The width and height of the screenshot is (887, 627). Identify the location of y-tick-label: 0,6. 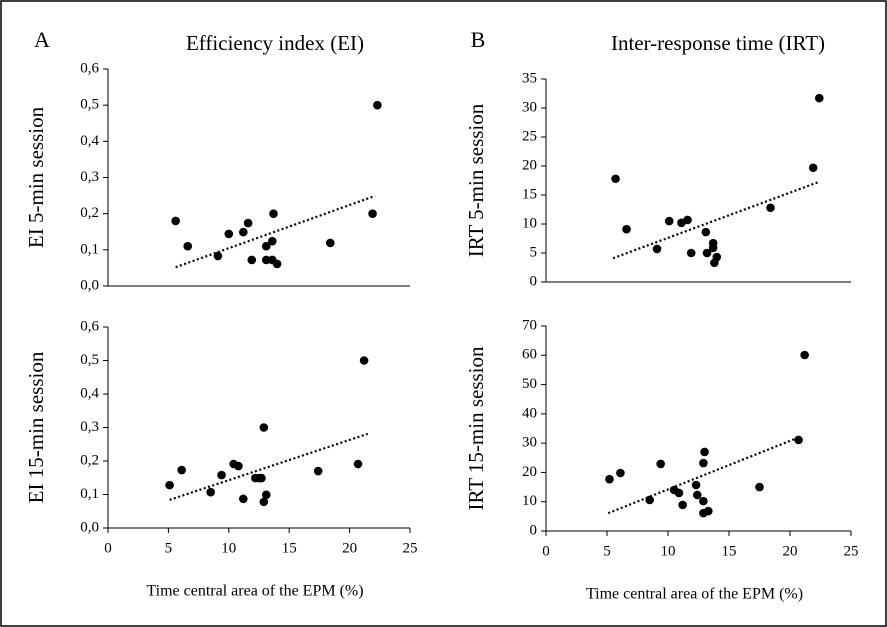
(89, 68).